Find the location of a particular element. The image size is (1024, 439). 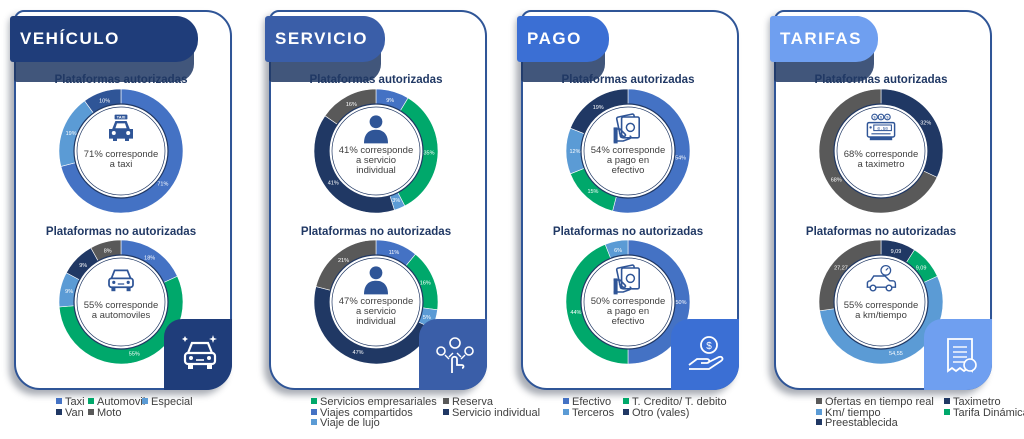

legend-item: Km/ tiempo is located at coordinates (848, 412).